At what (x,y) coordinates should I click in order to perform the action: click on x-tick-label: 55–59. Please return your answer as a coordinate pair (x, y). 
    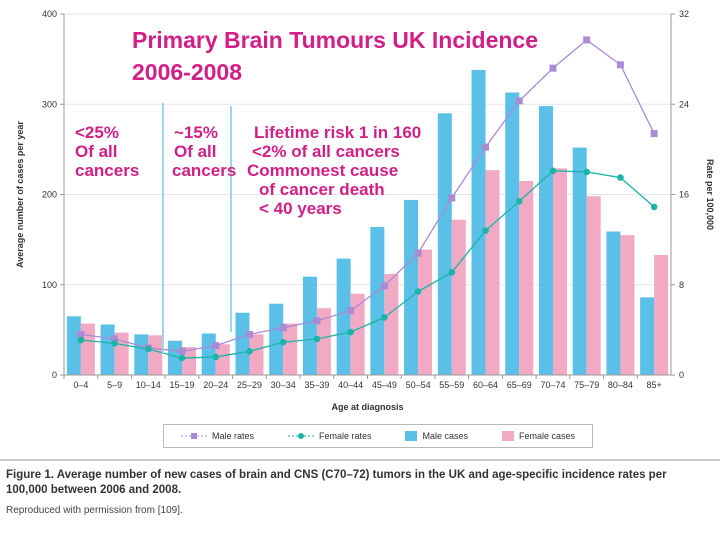
    Looking at the image, I should click on (451, 385).